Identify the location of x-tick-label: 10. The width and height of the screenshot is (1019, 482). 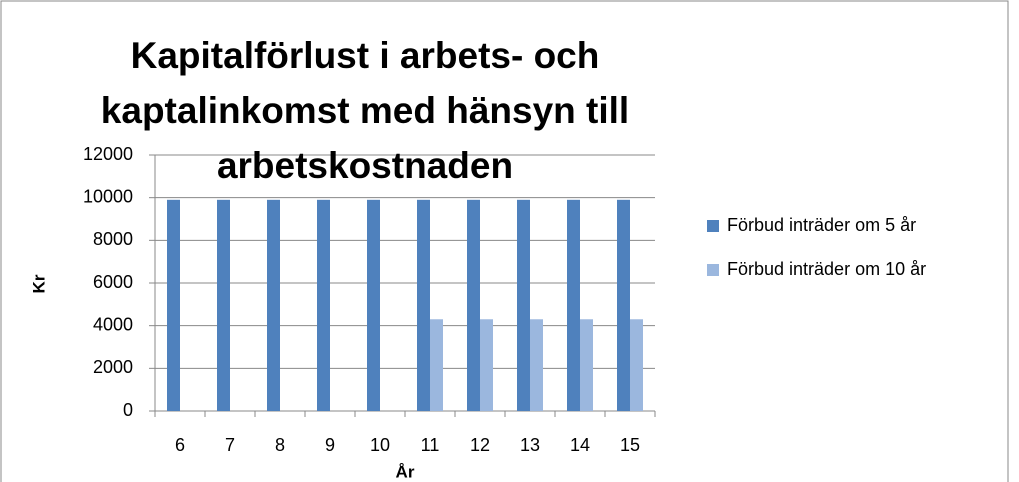
(380, 445).